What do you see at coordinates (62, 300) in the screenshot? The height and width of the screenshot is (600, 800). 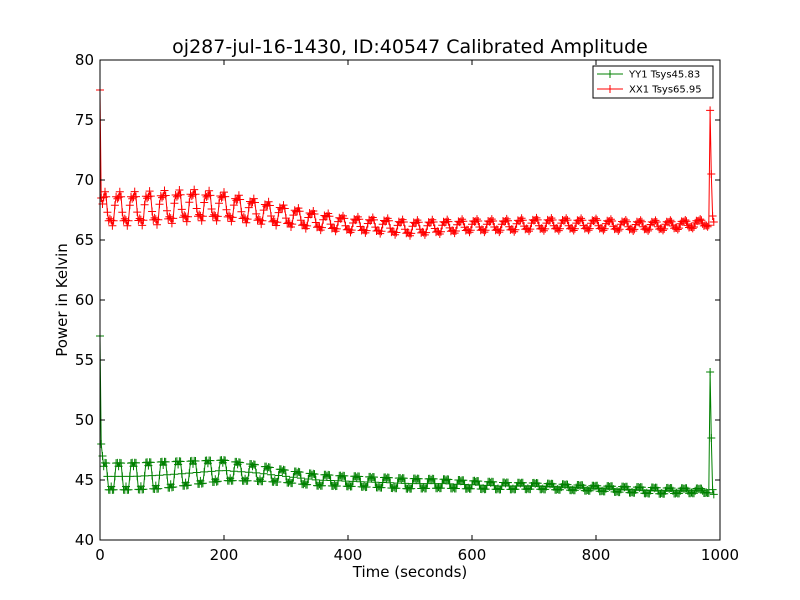 I see `y-axis-label: Power in Kelvin` at bounding box center [62, 300].